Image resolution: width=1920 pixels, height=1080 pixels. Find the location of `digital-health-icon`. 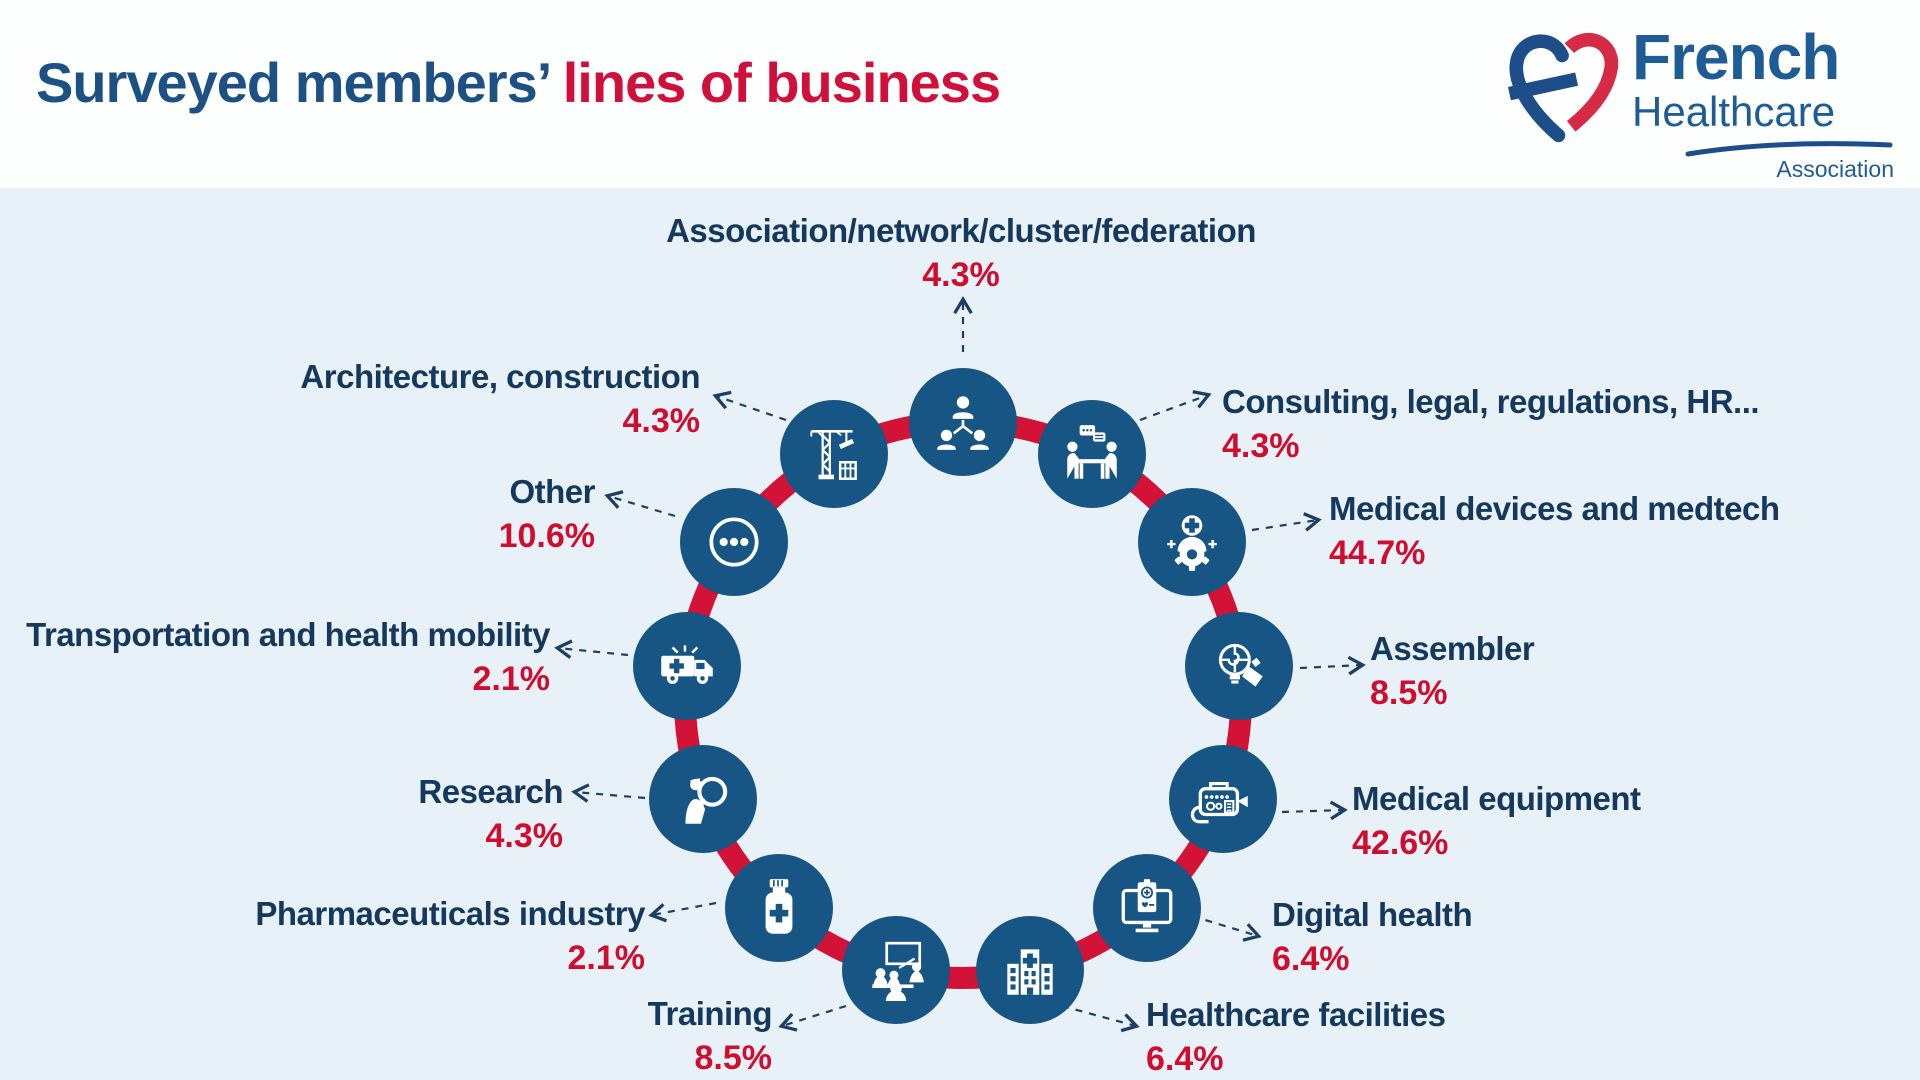

digital-health-icon is located at coordinates (1147, 906).